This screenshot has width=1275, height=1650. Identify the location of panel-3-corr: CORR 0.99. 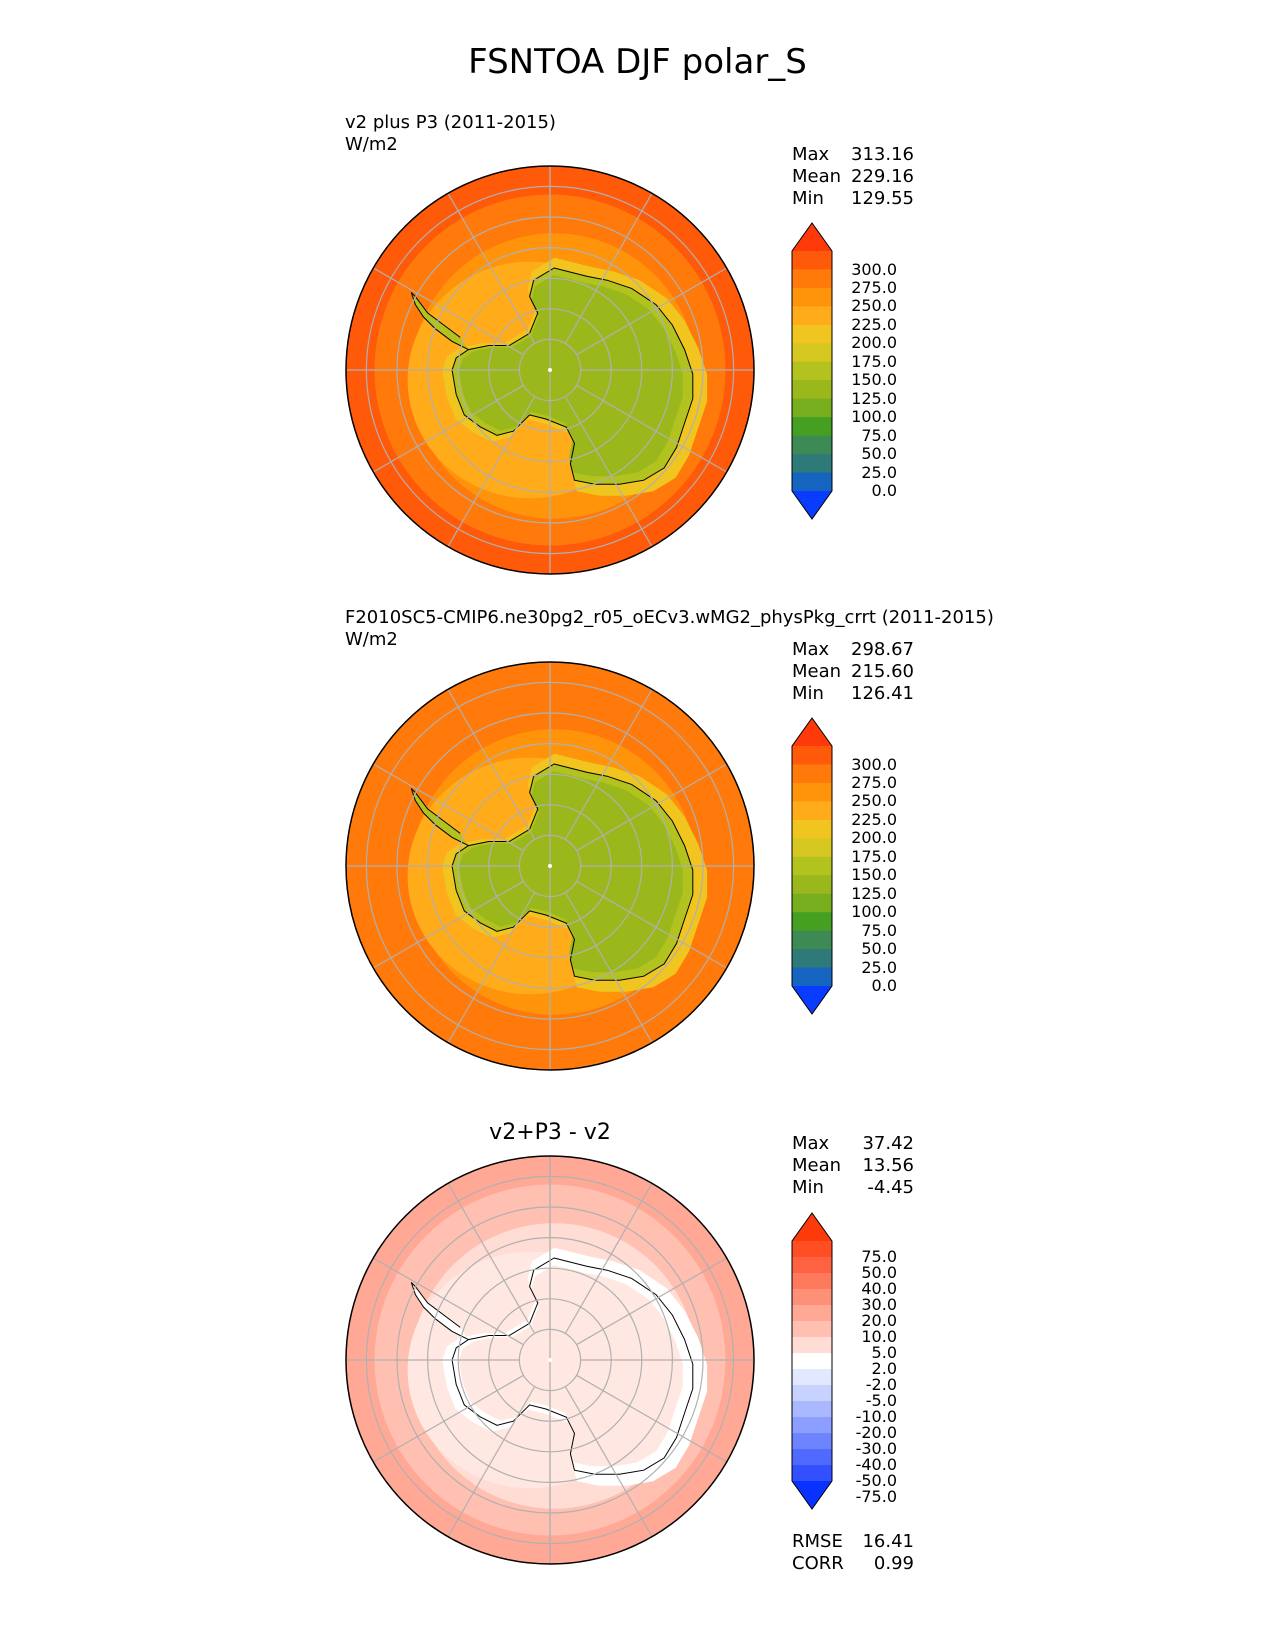
(853, 1563).